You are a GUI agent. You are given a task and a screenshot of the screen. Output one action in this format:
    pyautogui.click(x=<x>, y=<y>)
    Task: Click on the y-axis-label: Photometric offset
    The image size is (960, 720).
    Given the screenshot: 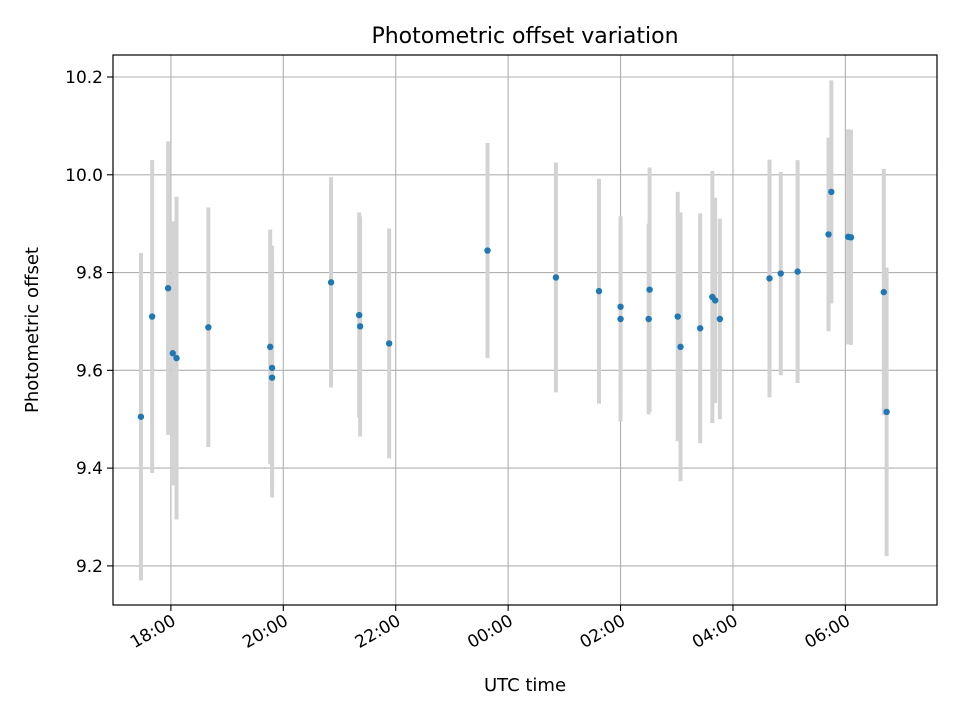 What is the action you would take?
    pyautogui.click(x=32, y=330)
    